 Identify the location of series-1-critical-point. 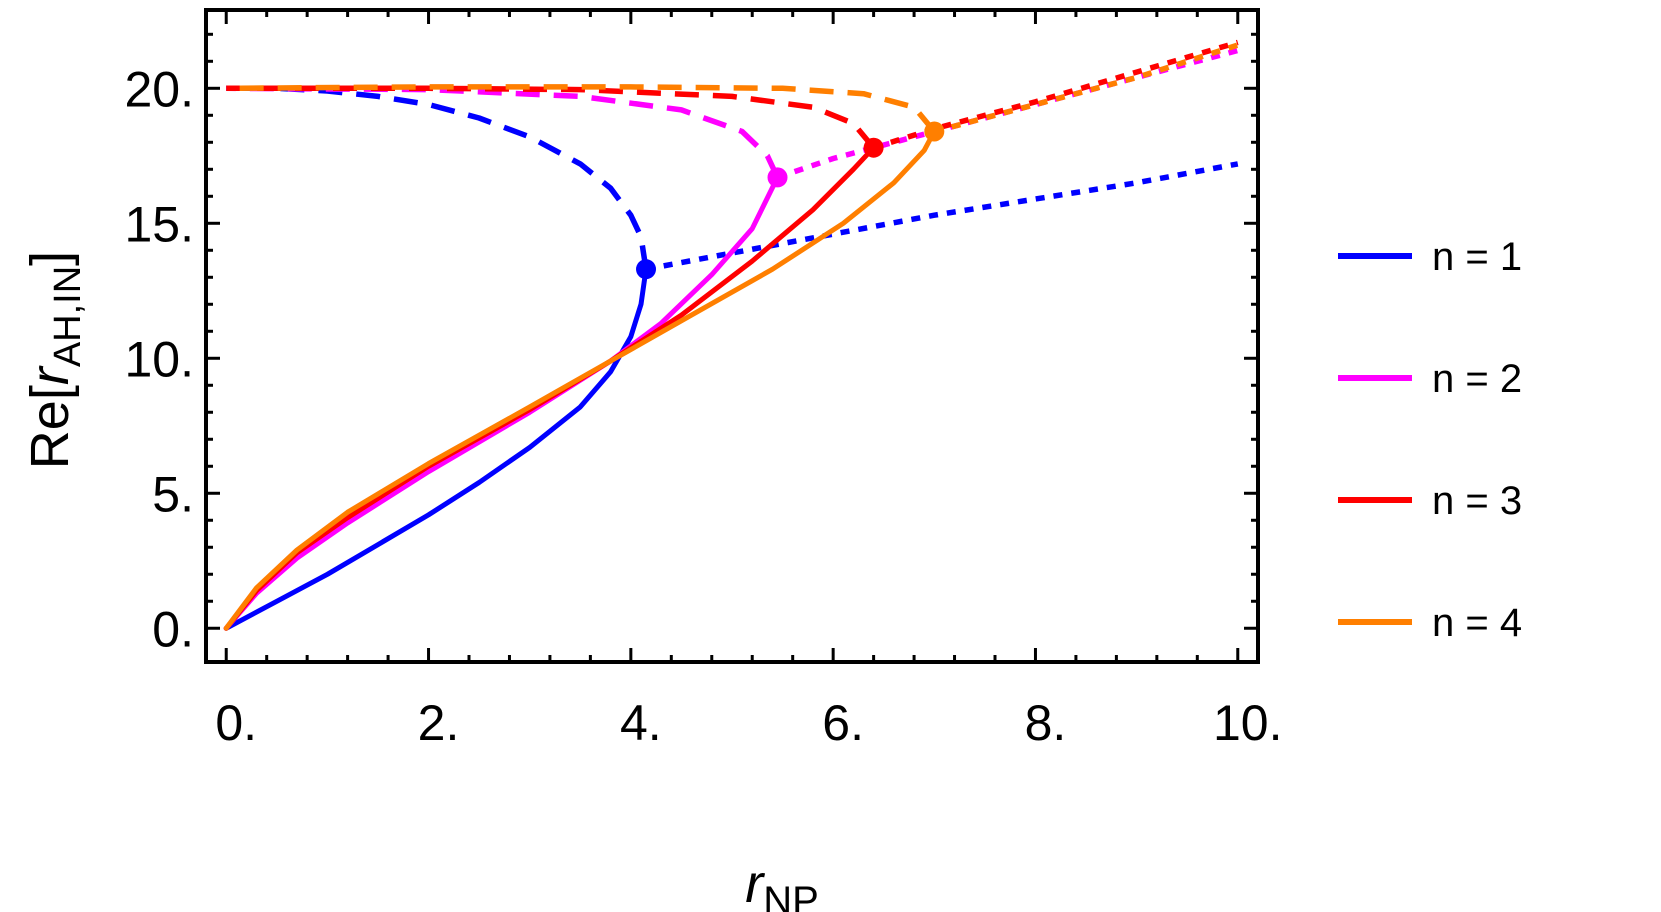
(646, 269).